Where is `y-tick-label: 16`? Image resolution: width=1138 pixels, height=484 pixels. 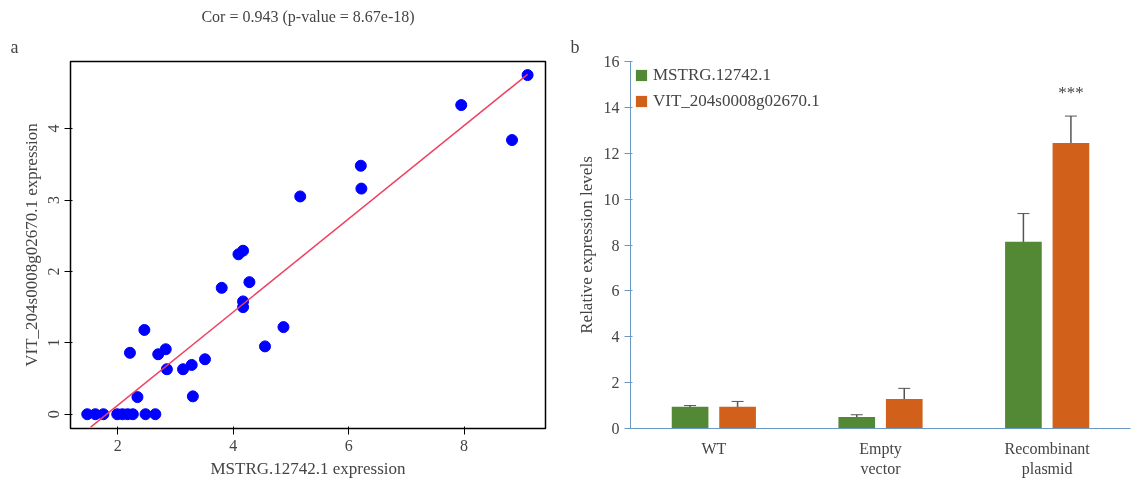 y-tick-label: 16 is located at coordinates (611, 61).